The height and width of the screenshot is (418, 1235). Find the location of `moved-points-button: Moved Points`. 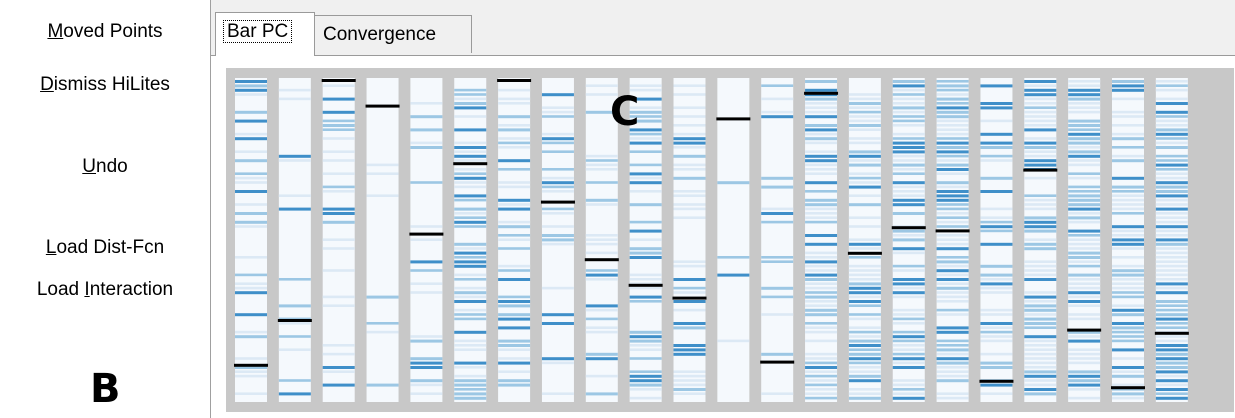

moved-points-button: Moved Points is located at coordinates (105, 32).